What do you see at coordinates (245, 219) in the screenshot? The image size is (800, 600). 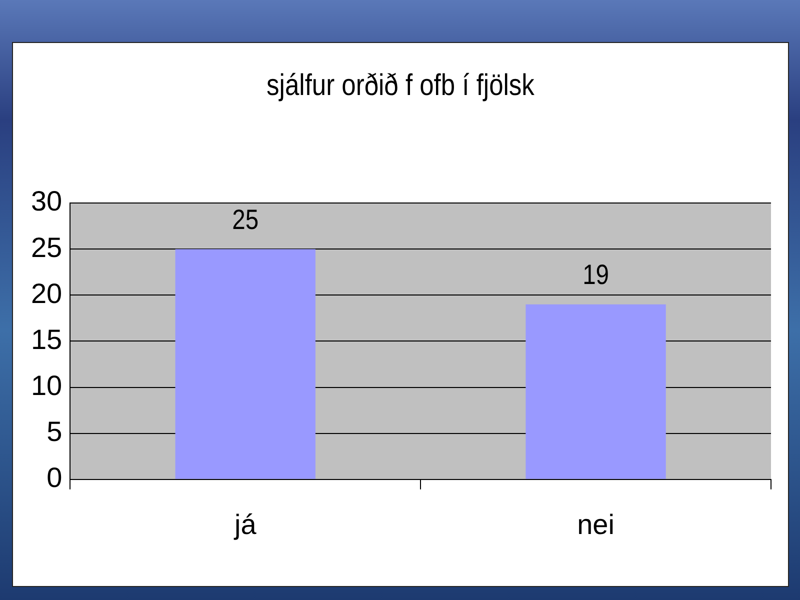 I see `data-label: 25` at bounding box center [245, 219].